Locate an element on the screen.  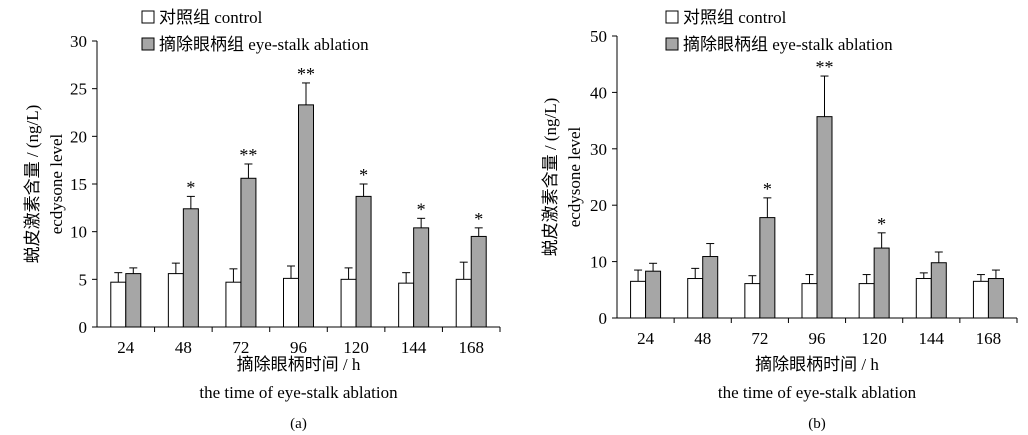
y-tick-label: 5 is located at coordinates (83, 279).